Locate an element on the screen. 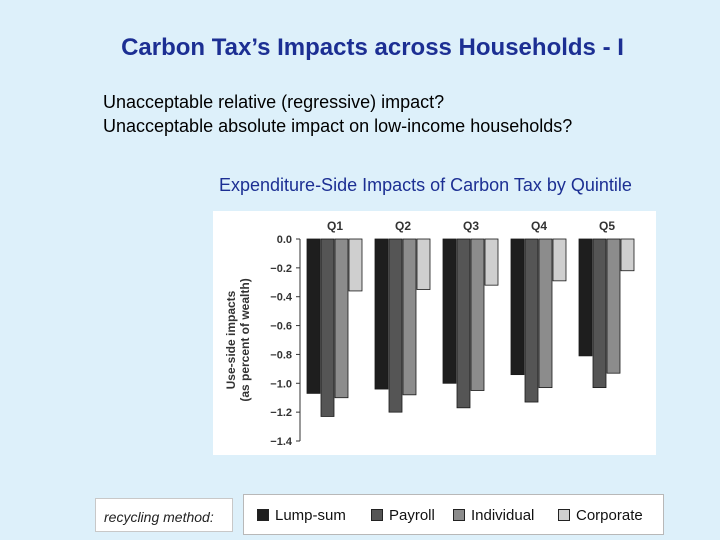  y-tick-label: −0.4 is located at coordinates (281, 298).